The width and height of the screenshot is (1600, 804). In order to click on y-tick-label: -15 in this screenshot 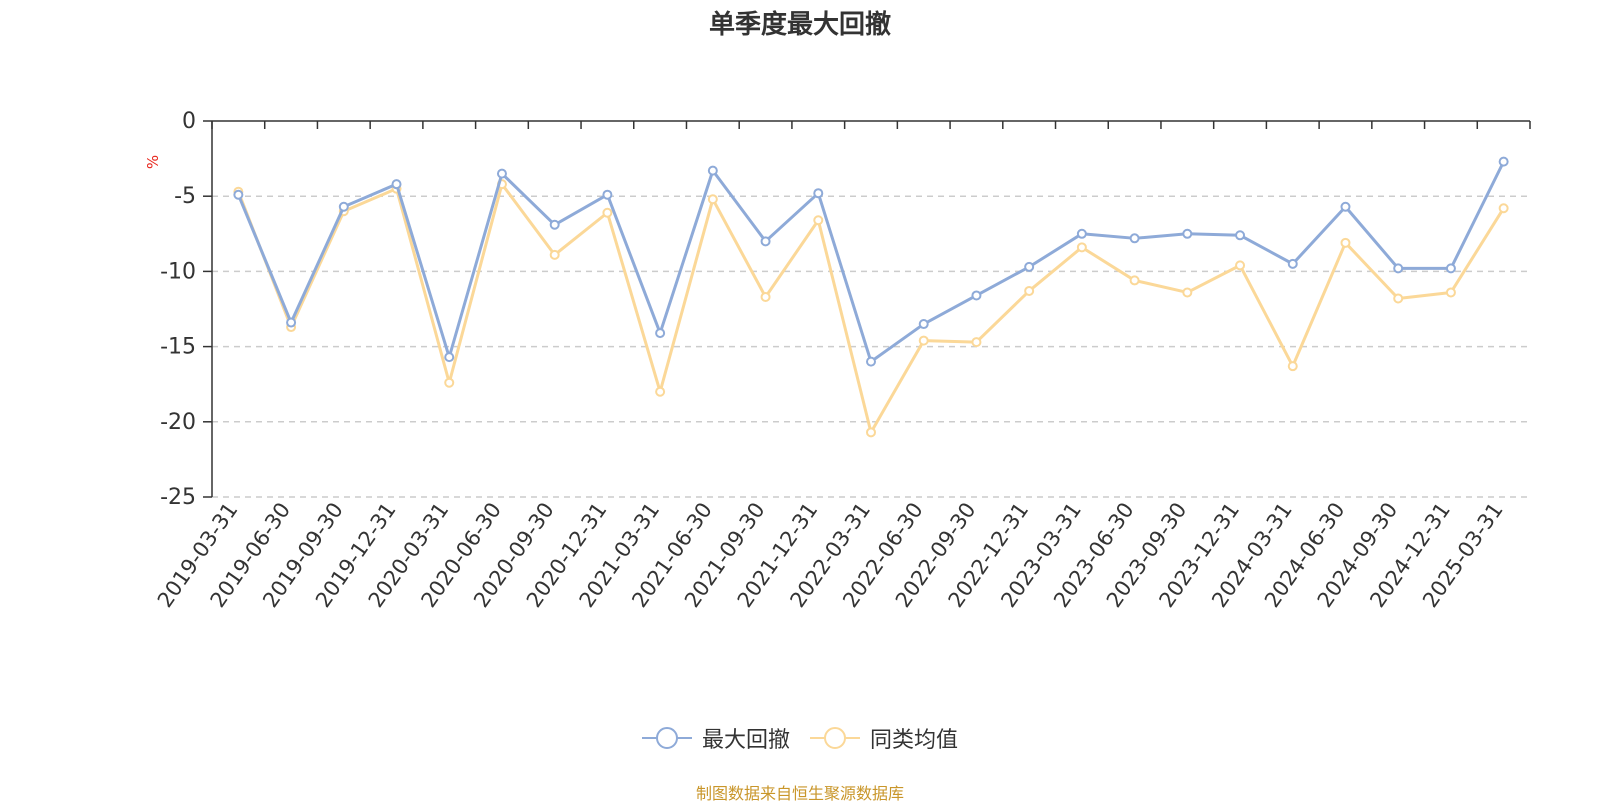, I will do `click(178, 347)`.